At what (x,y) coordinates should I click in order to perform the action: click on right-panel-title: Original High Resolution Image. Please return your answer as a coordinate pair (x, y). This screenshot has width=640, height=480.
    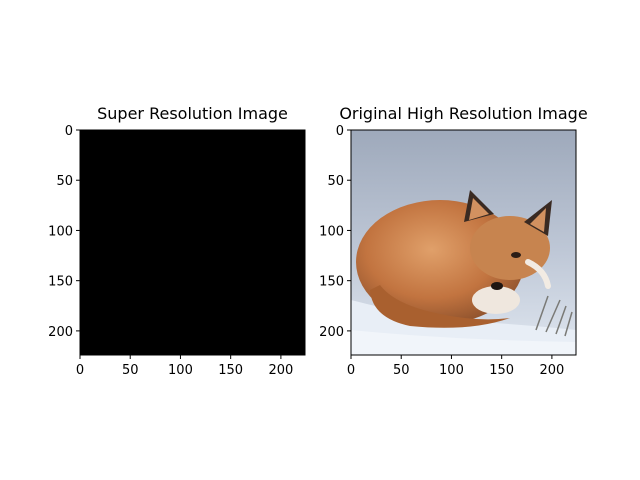
    Looking at the image, I should click on (463, 113).